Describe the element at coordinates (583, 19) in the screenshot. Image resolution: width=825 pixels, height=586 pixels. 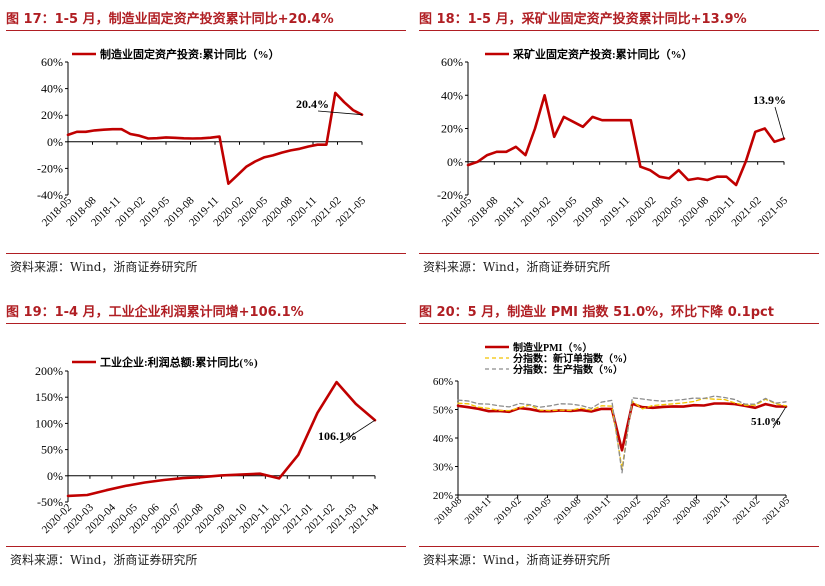
I see `chart-title: 图 18：1-5 月，采矿业固定资产投资累计同比+13.9%` at that location.